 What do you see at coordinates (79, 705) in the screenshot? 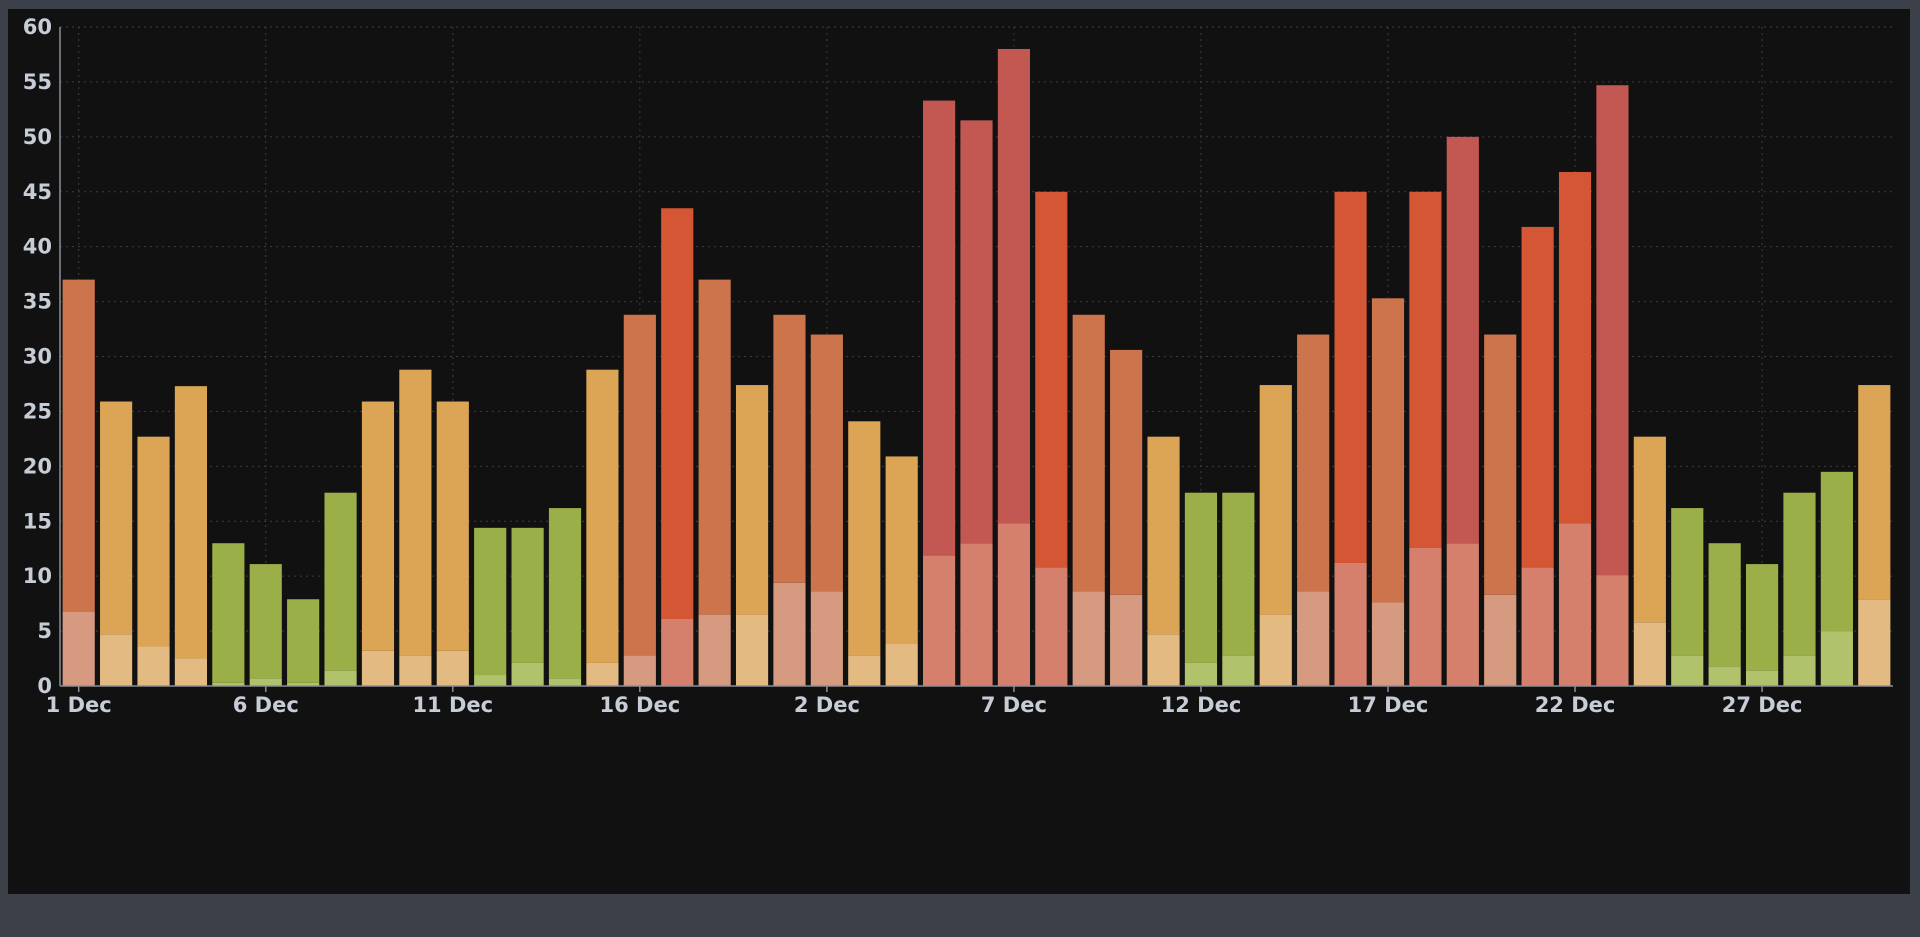
I see `x-tick-label: 1 Dec` at bounding box center [79, 705].